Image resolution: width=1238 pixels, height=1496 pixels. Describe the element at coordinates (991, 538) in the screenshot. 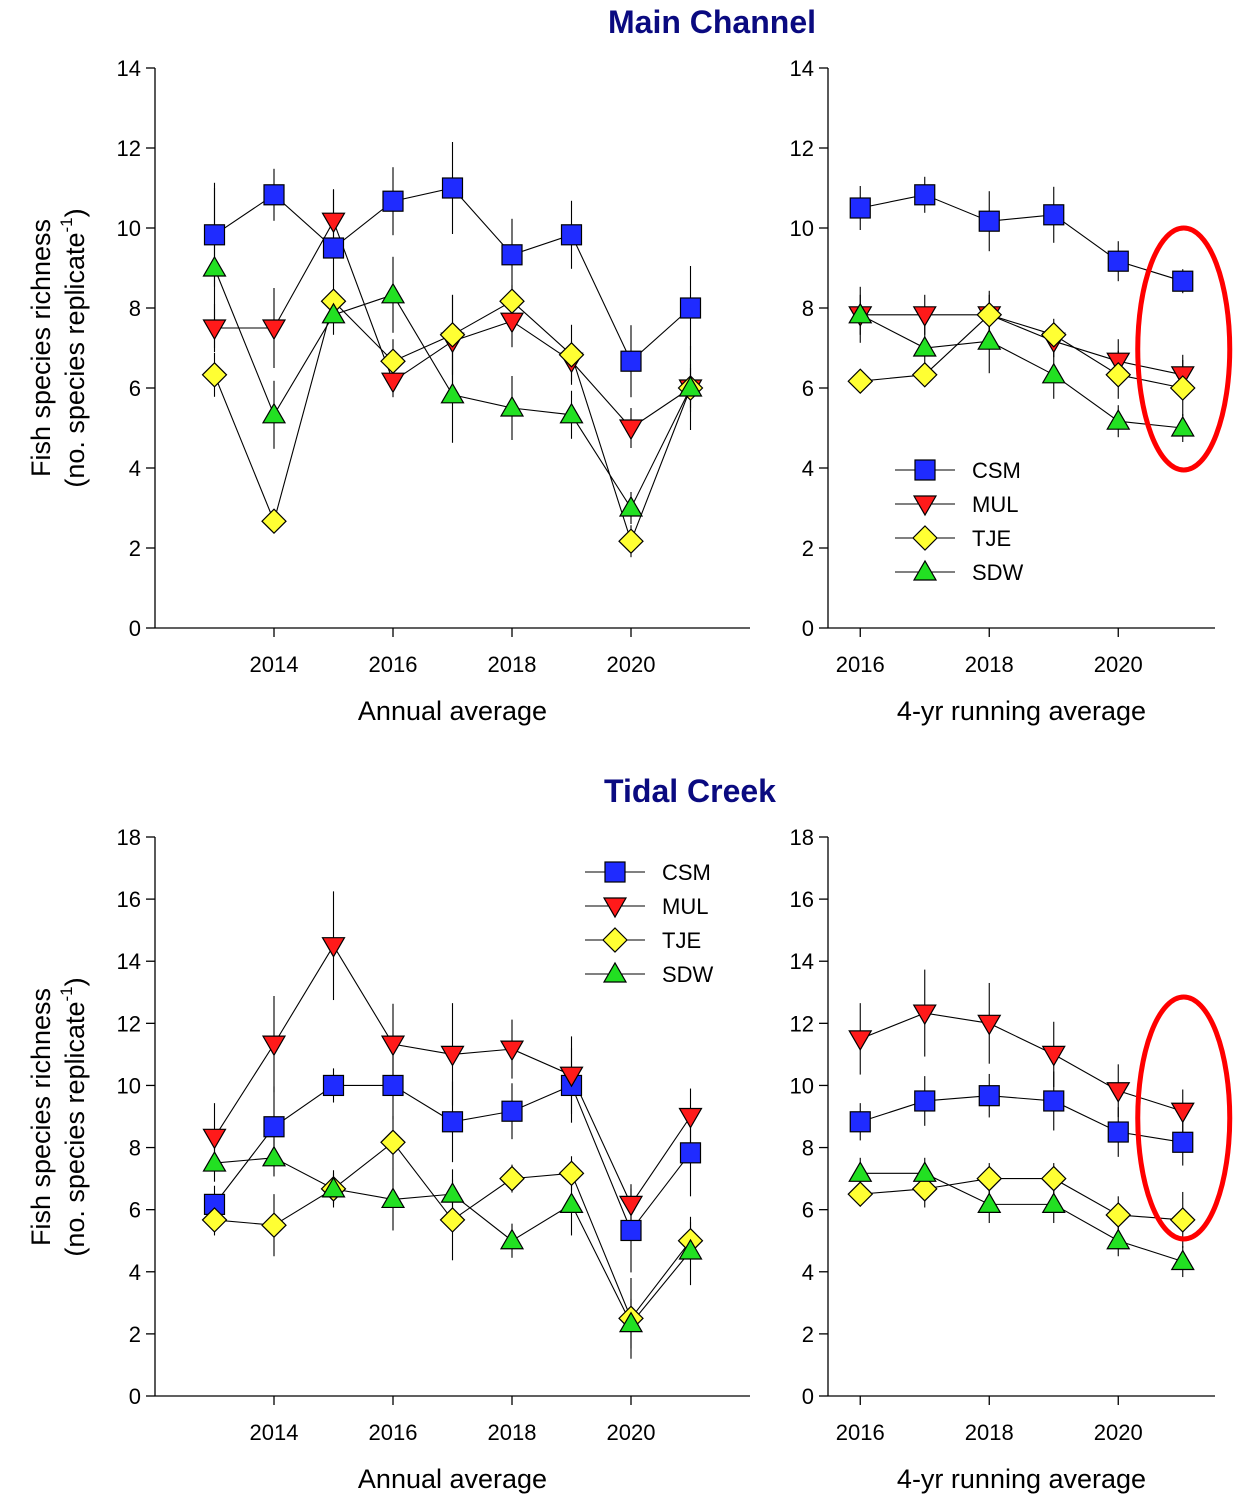

I see `legend-label-tje: TJE` at that location.